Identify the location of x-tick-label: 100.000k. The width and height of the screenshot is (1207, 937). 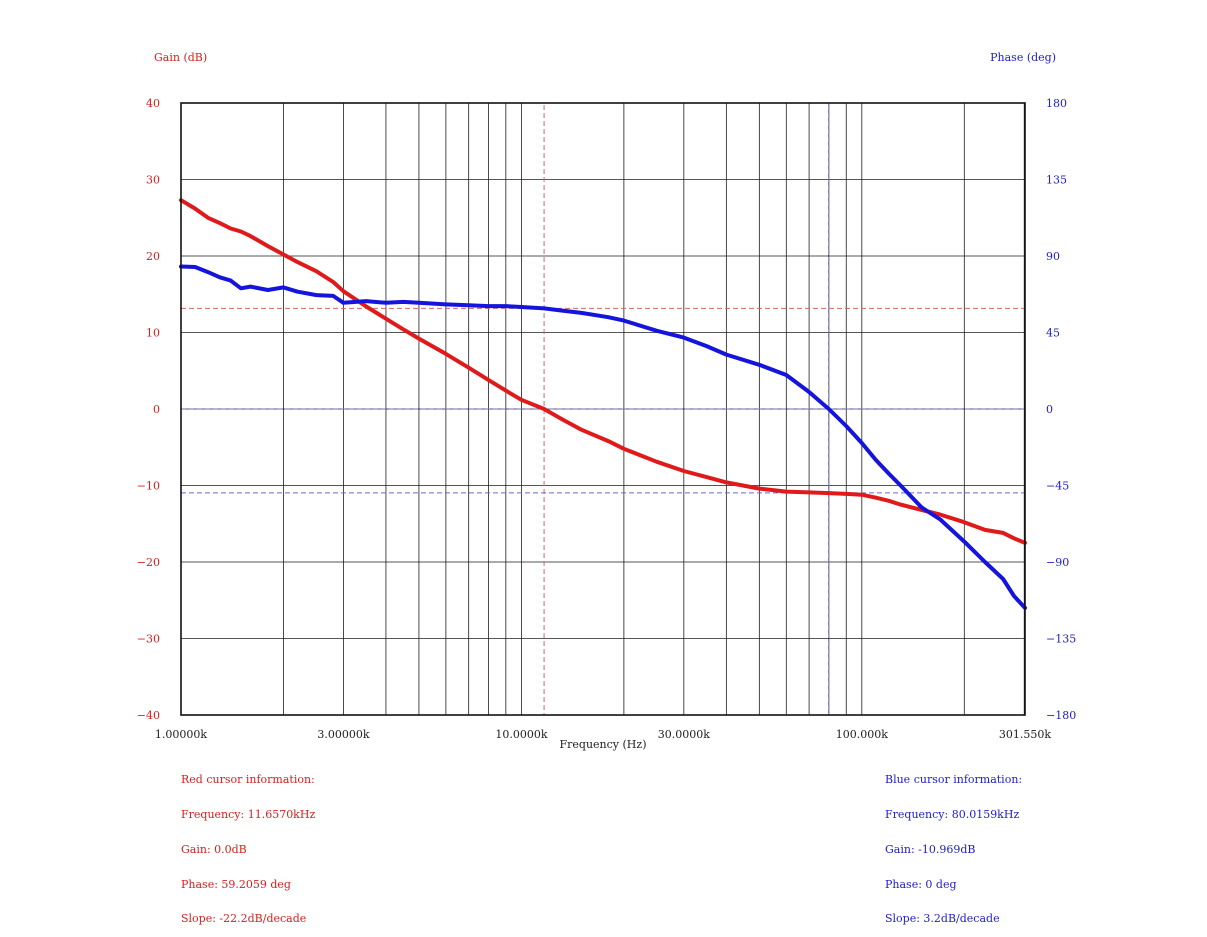
(862, 734).